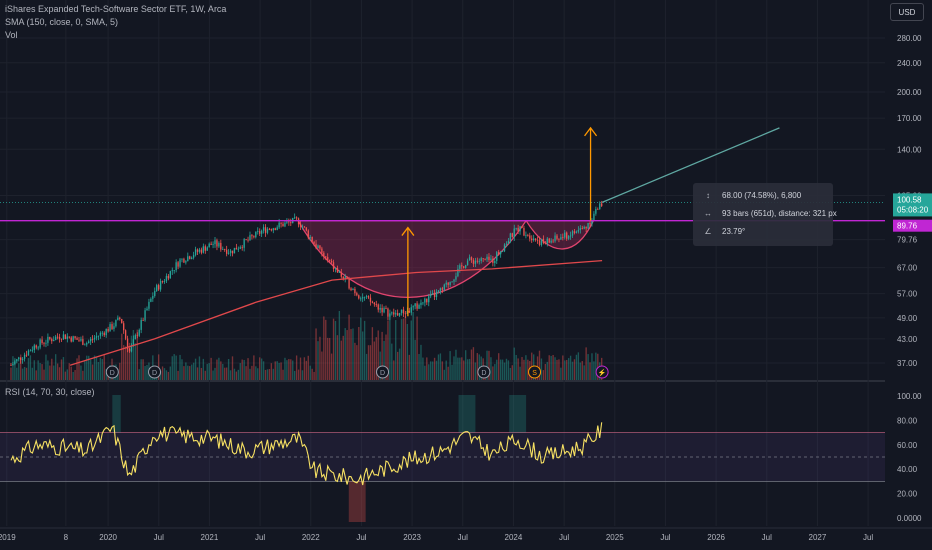 The image size is (932, 550). What do you see at coordinates (708, 213) in the screenshot?
I see `date-range-icon: ↔` at bounding box center [708, 213].